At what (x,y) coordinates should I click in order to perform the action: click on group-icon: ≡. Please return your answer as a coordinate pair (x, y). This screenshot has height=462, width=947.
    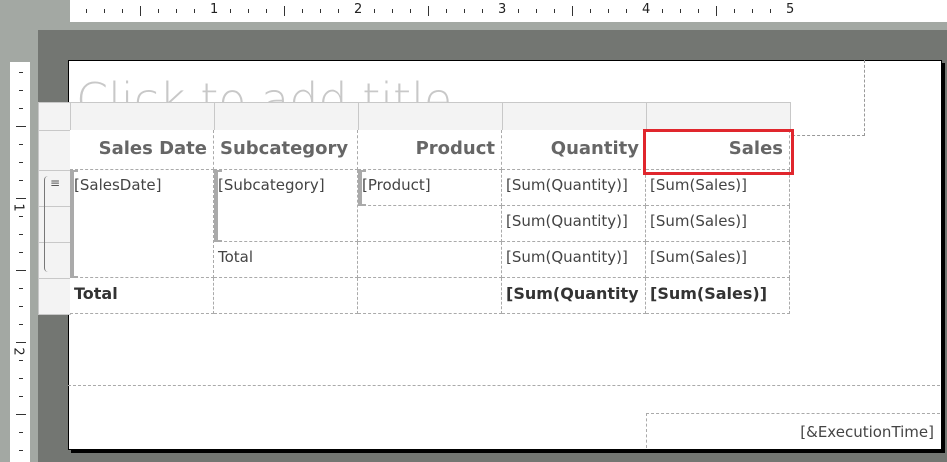
    Looking at the image, I should click on (55, 183).